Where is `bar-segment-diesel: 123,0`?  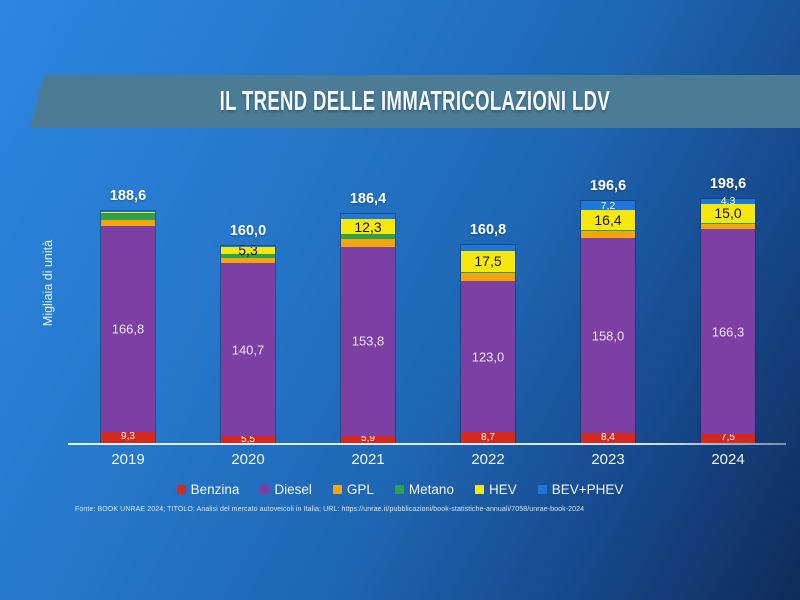
bar-segment-diesel: 123,0 is located at coordinates (488, 357).